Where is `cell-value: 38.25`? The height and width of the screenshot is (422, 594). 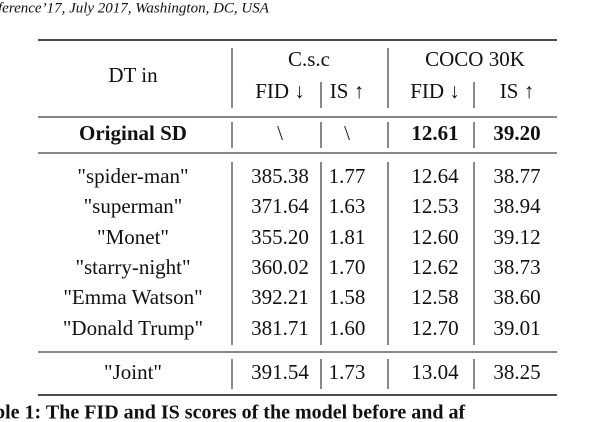 cell-value: 38.25 is located at coordinates (516, 372).